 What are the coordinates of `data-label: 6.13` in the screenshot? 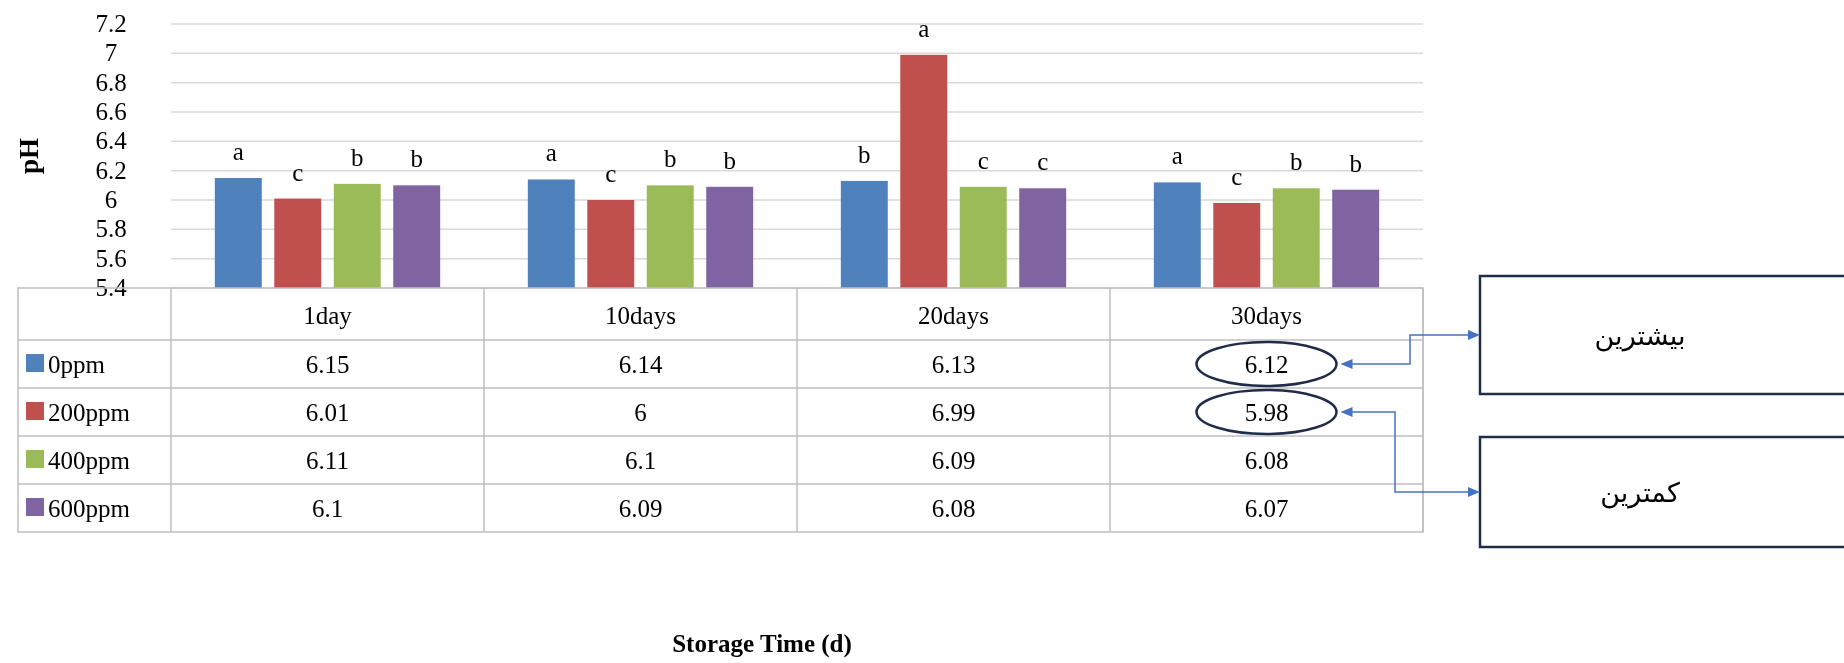 It's located at (953, 364).